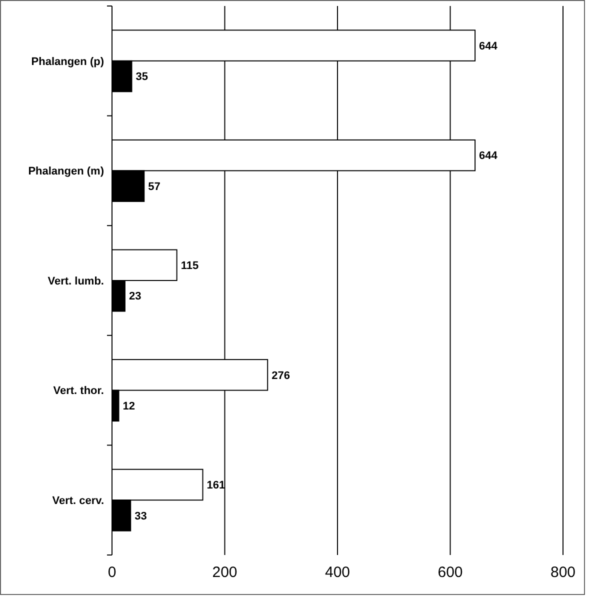 The image size is (593, 603). What do you see at coordinates (142, 77) in the screenshot?
I see `data-label: 35` at bounding box center [142, 77].